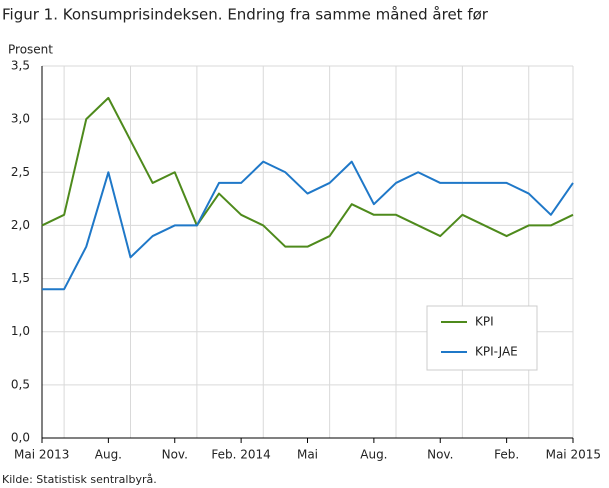 This screenshot has width=609, height=488. What do you see at coordinates (482, 338) in the screenshot?
I see `legend-box` at bounding box center [482, 338].